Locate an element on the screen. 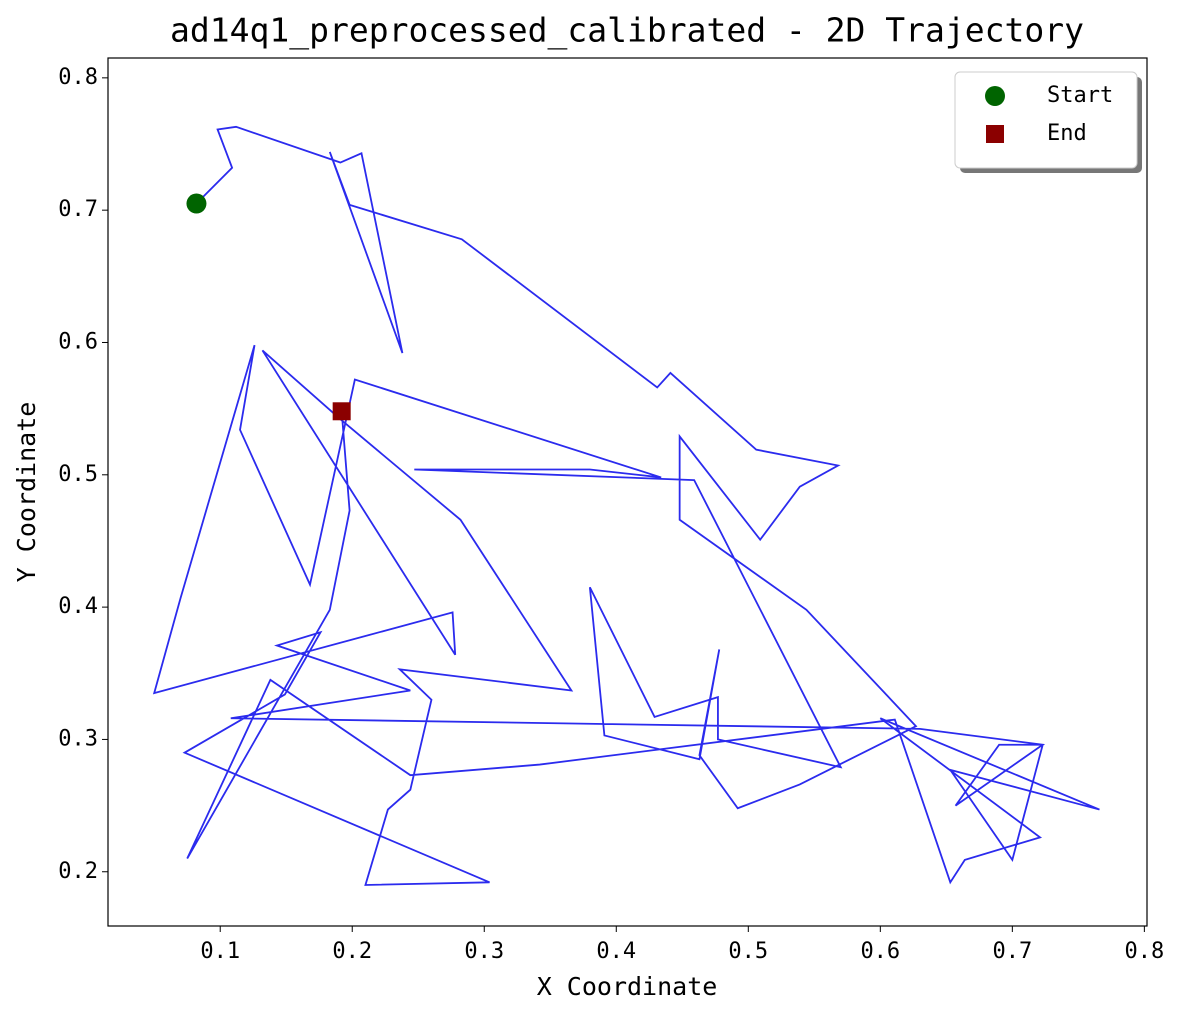 The image size is (1183, 1020). start-marker is located at coordinates (196, 203).